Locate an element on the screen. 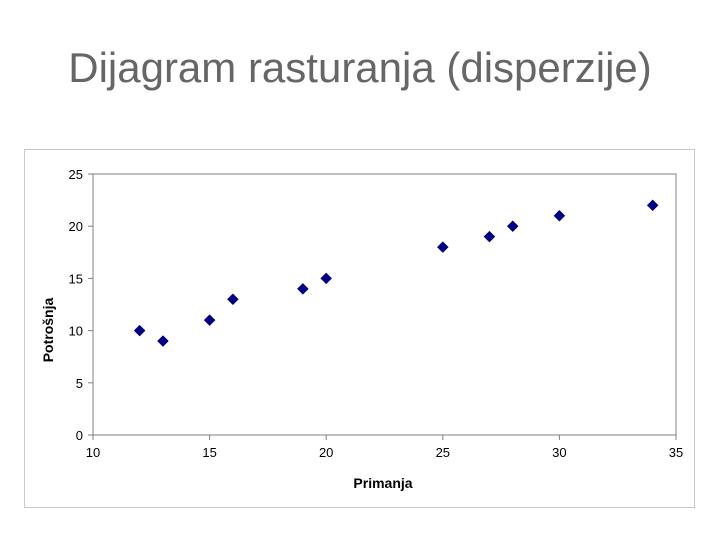  y-tick-label: 20 is located at coordinates (76, 226).